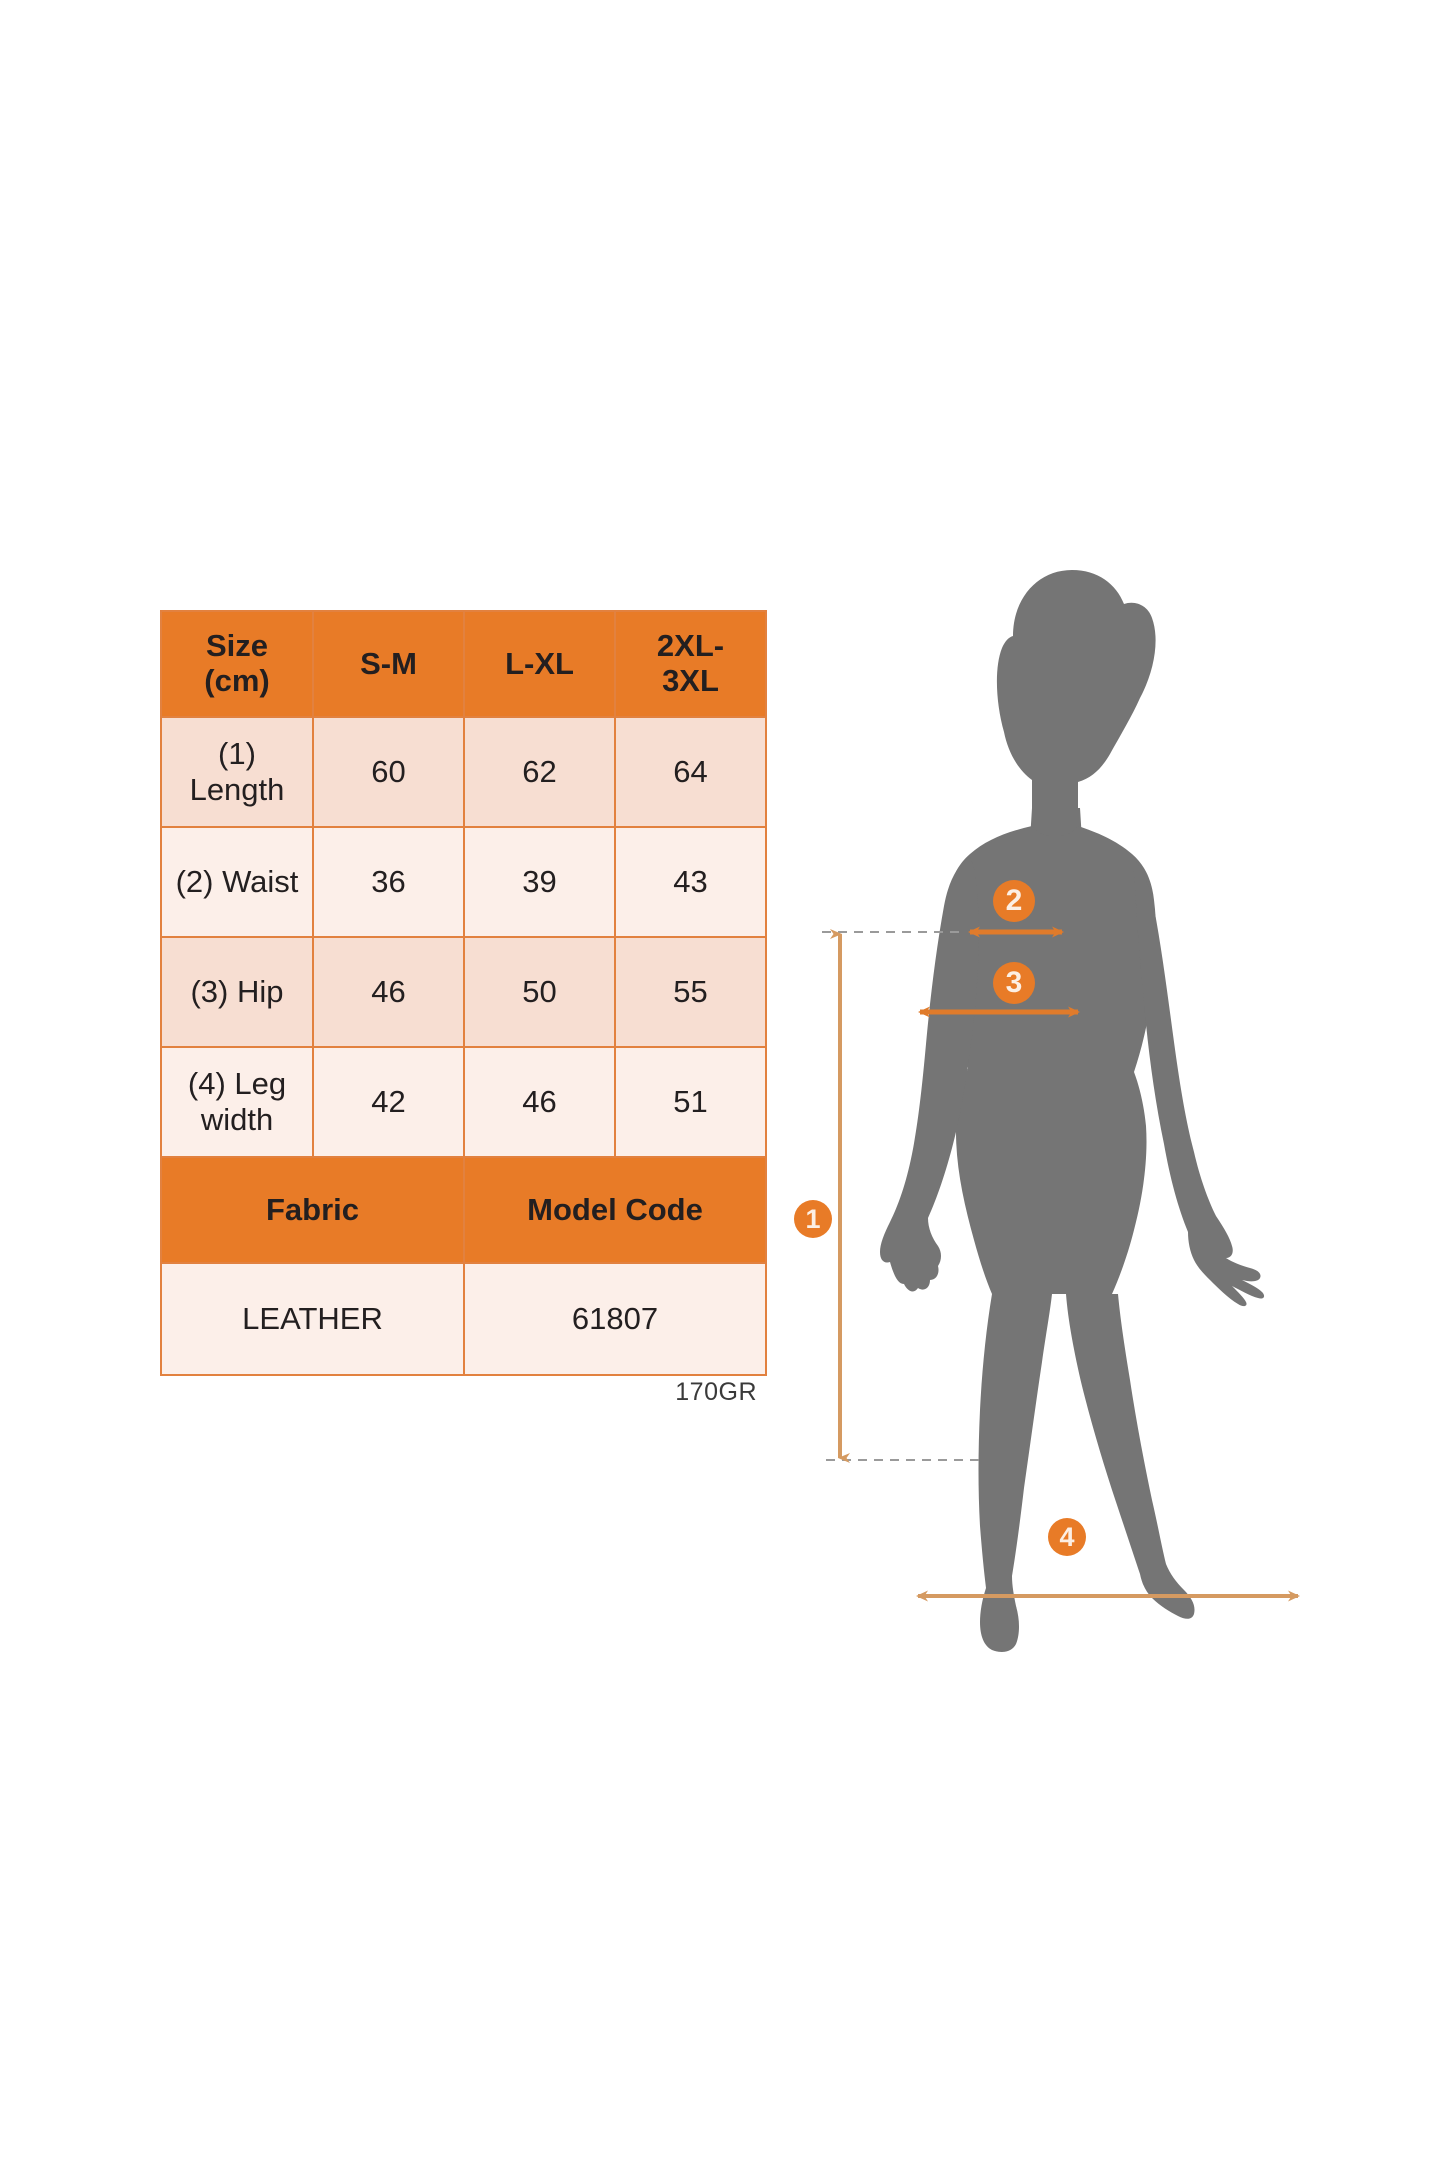  What do you see at coordinates (690, 772) in the screenshot?
I see `cell-length-2xl3xl: 64` at bounding box center [690, 772].